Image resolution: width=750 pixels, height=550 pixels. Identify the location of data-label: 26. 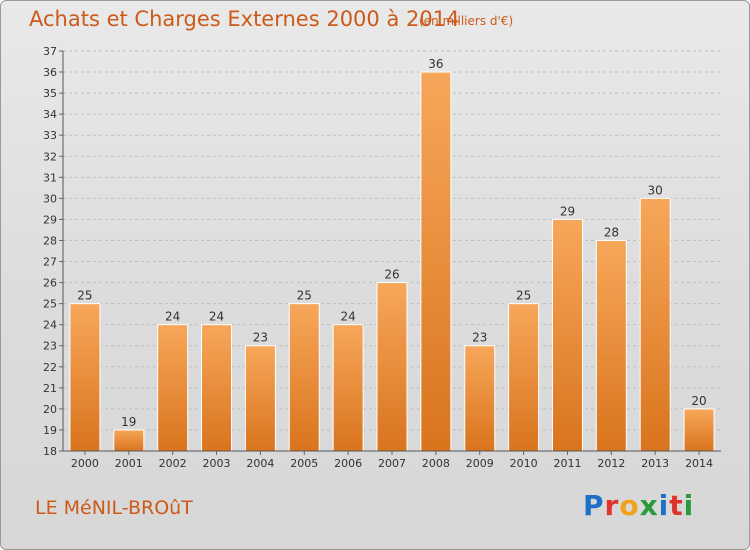
(391, 275).